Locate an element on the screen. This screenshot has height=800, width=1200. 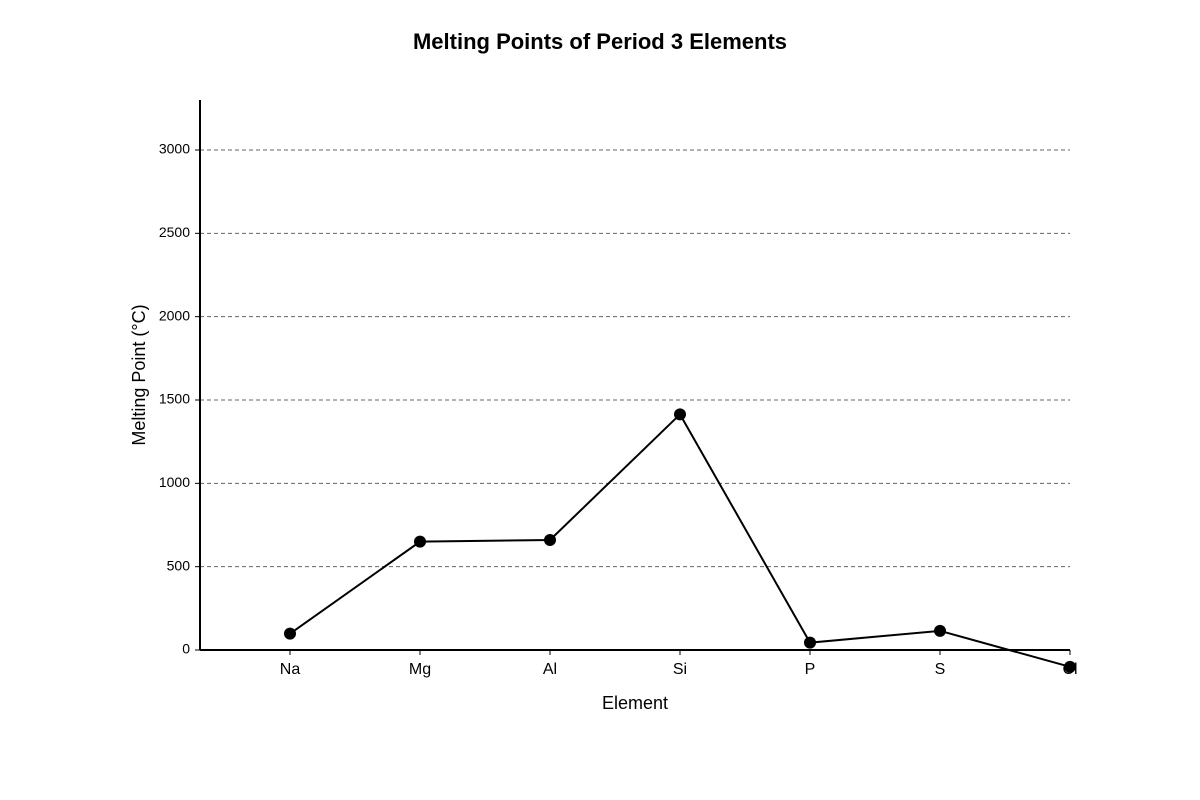
chart-title: Melting Points of Period 3 Elements is located at coordinates (600, 41).